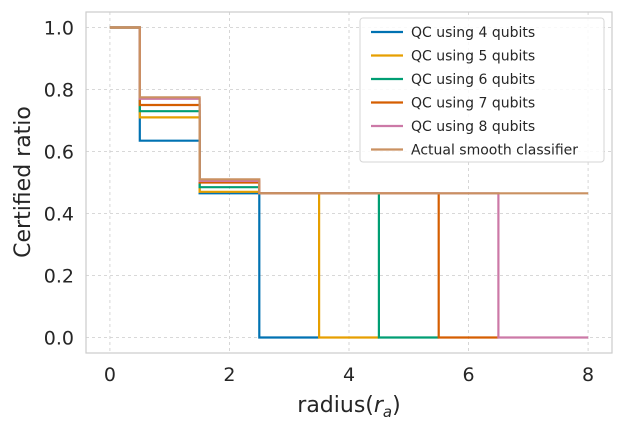 The width and height of the screenshot is (623, 426). I want to click on x-tick-label: 6, so click(468, 375).